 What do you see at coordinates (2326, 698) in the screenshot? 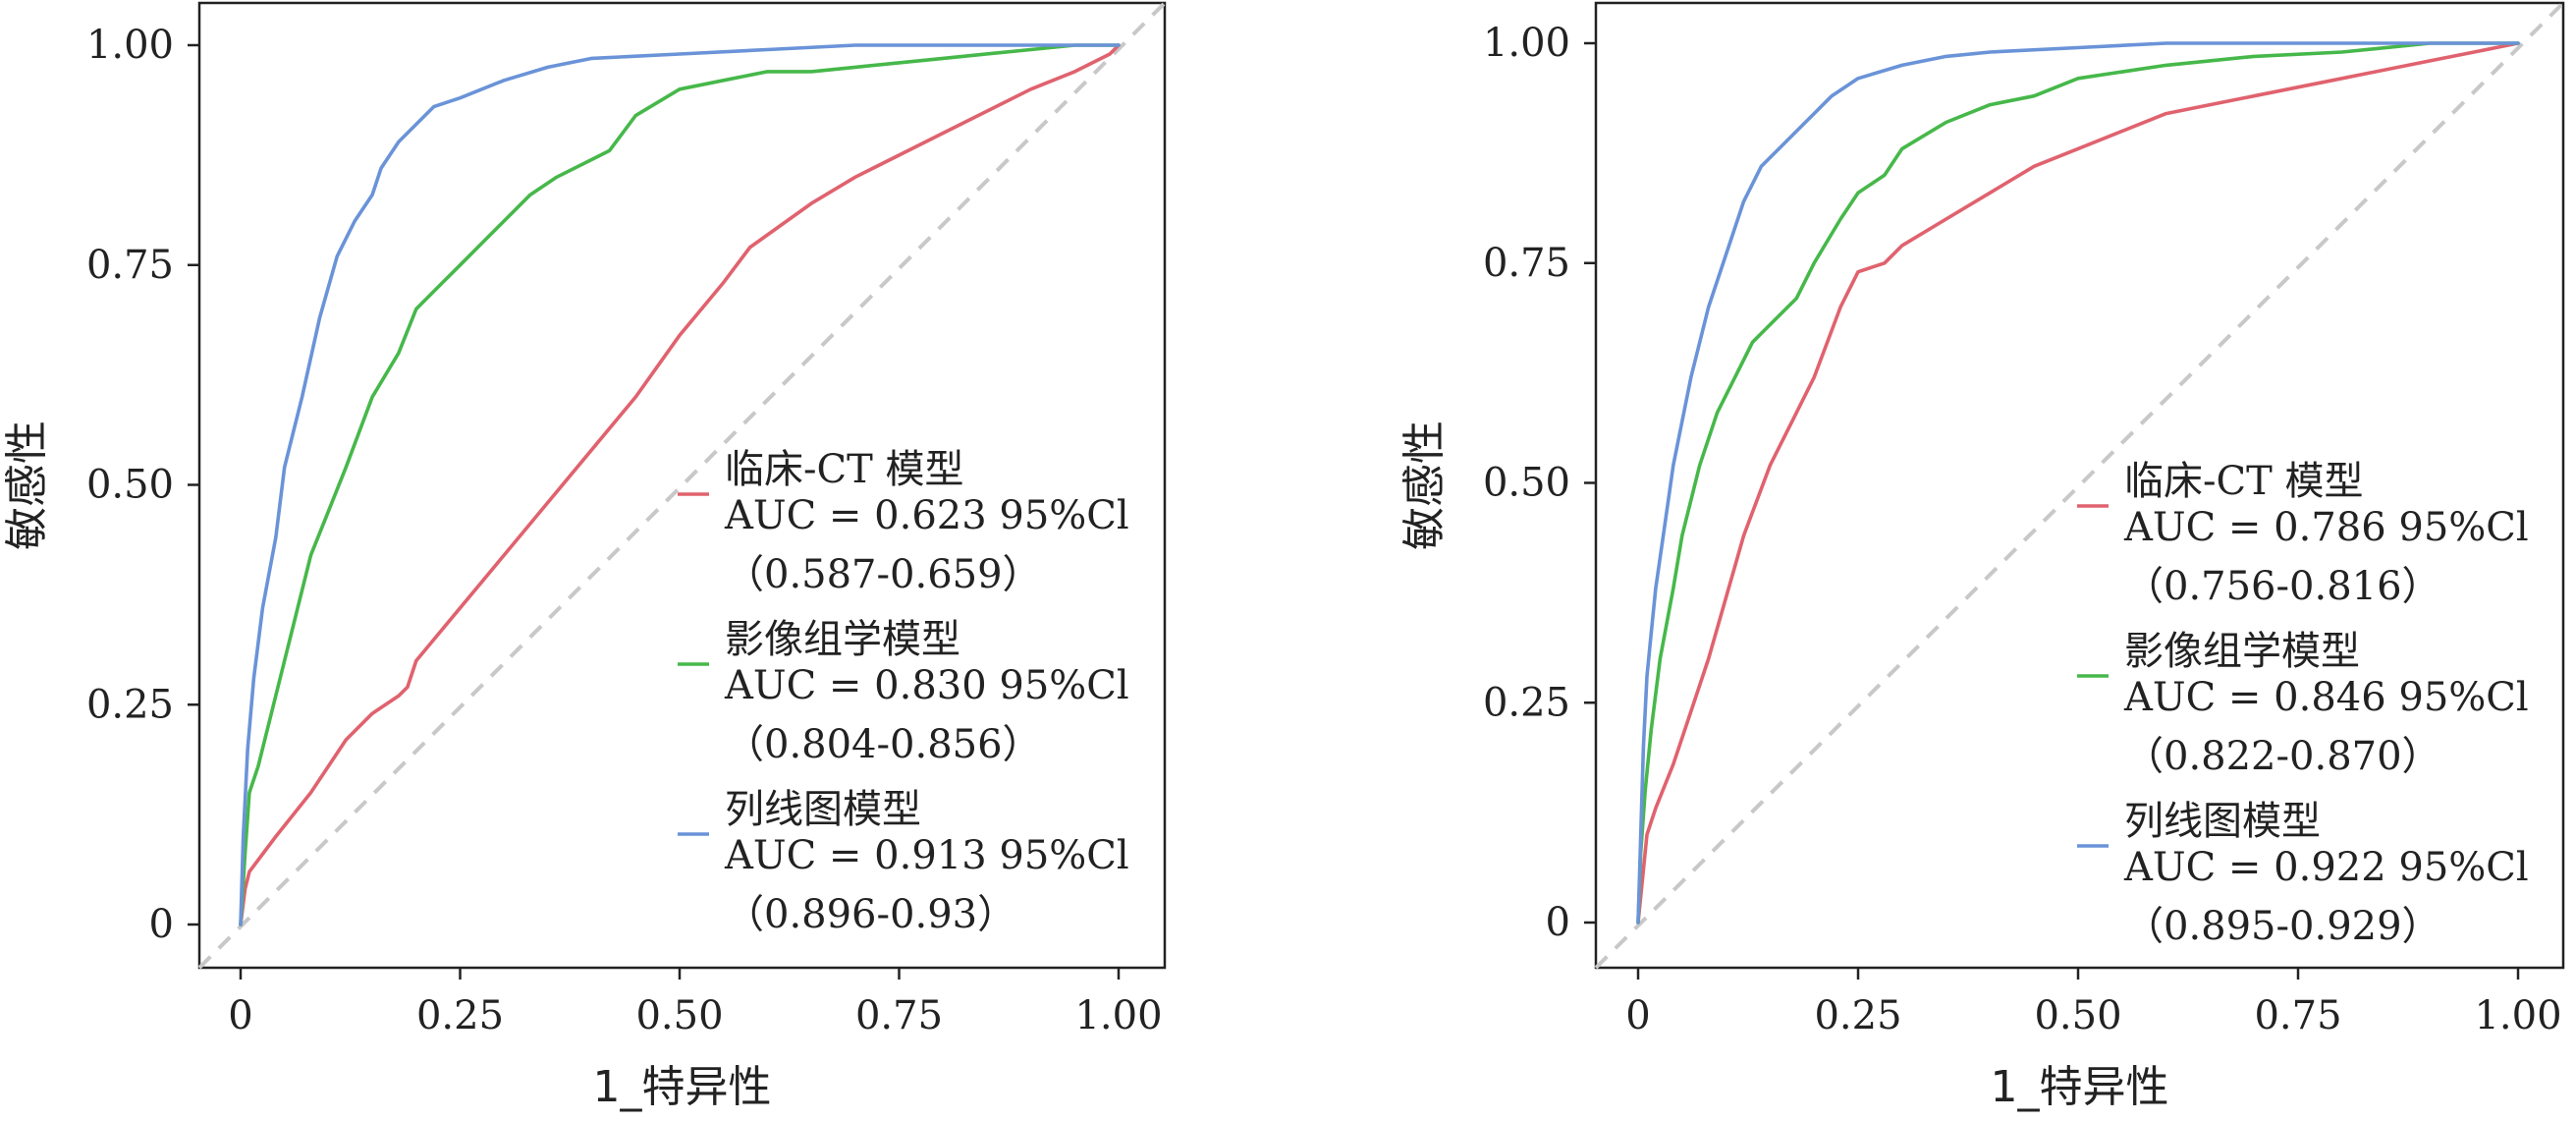
I see `legend-auc: AUC = 0.846 95%Cl` at bounding box center [2326, 698].